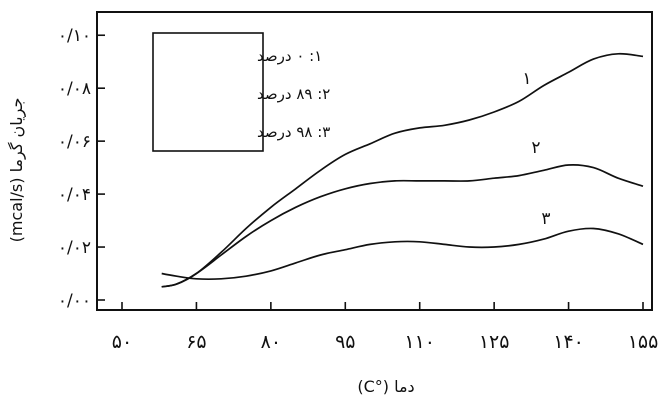 This screenshot has height=397, width=669. Describe the element at coordinates (271, 342) in the screenshot. I see `x-tick-label: ۸۰` at that location.